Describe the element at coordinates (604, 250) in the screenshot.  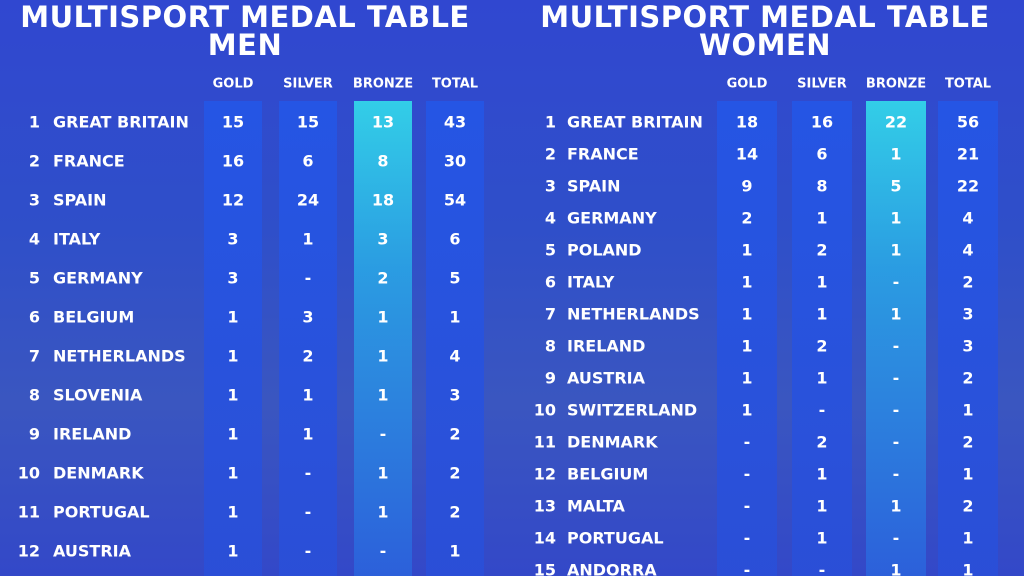
I see `country: POLAND` at that location.